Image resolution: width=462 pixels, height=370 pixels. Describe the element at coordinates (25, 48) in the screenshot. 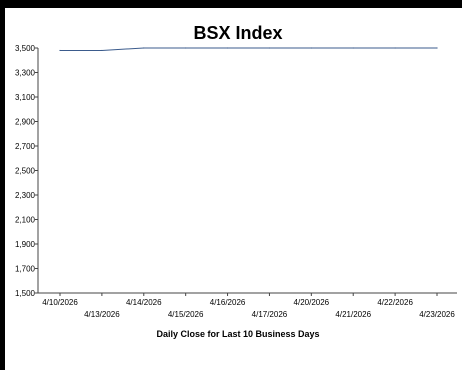

I see `y-tick-label: 3,500` at that location.